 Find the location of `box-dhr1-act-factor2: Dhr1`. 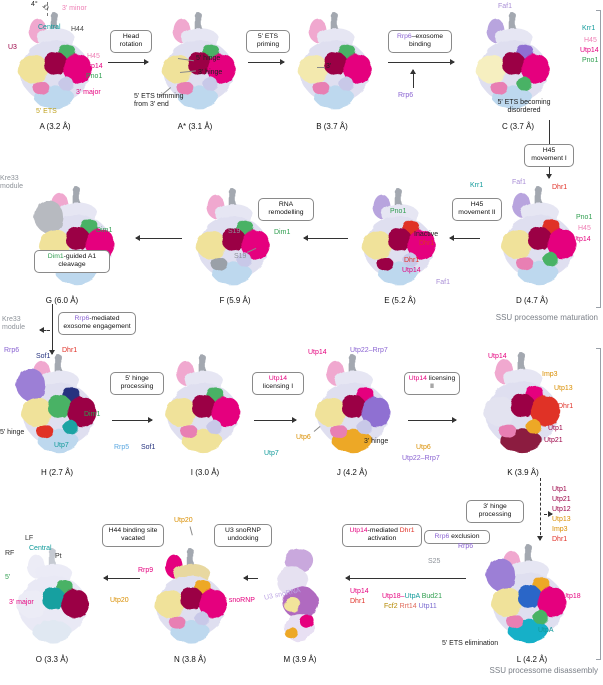

box-dhr1-act-factor2: Dhr1 is located at coordinates (407, 530).